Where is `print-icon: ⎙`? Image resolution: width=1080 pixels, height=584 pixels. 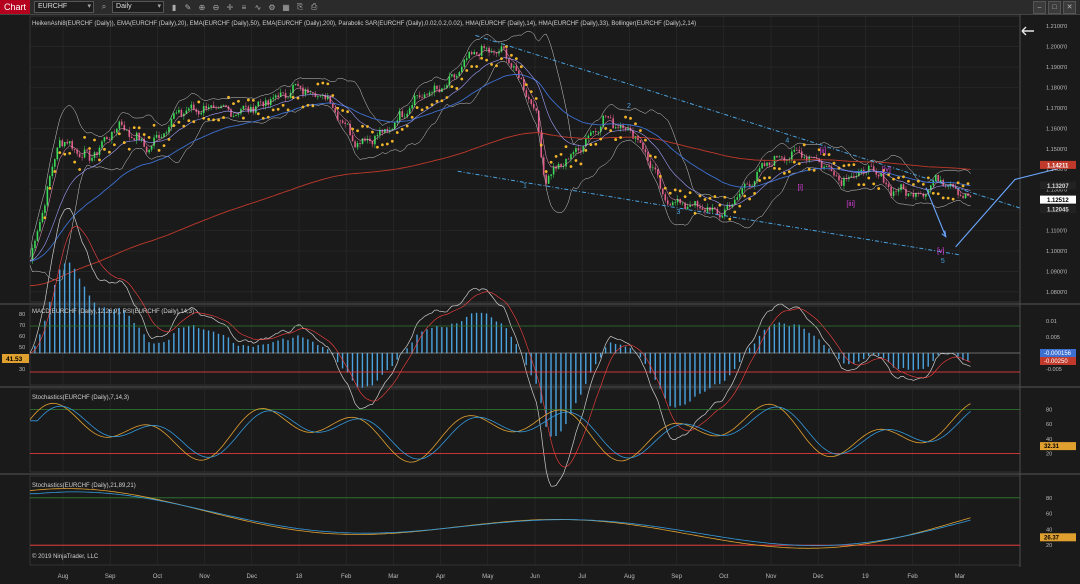
print-icon: ⎙ is located at coordinates (314, 6).